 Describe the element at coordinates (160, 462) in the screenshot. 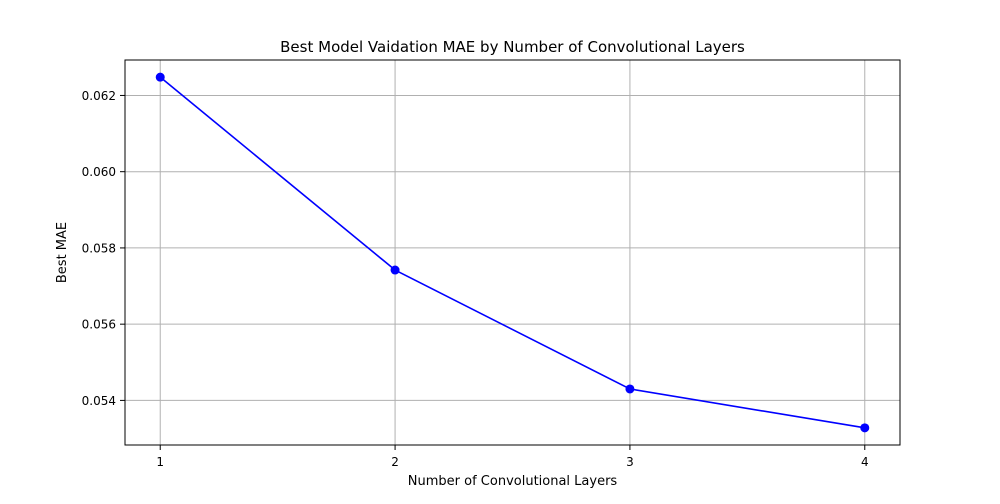

I see `x-tick-label: 1` at that location.